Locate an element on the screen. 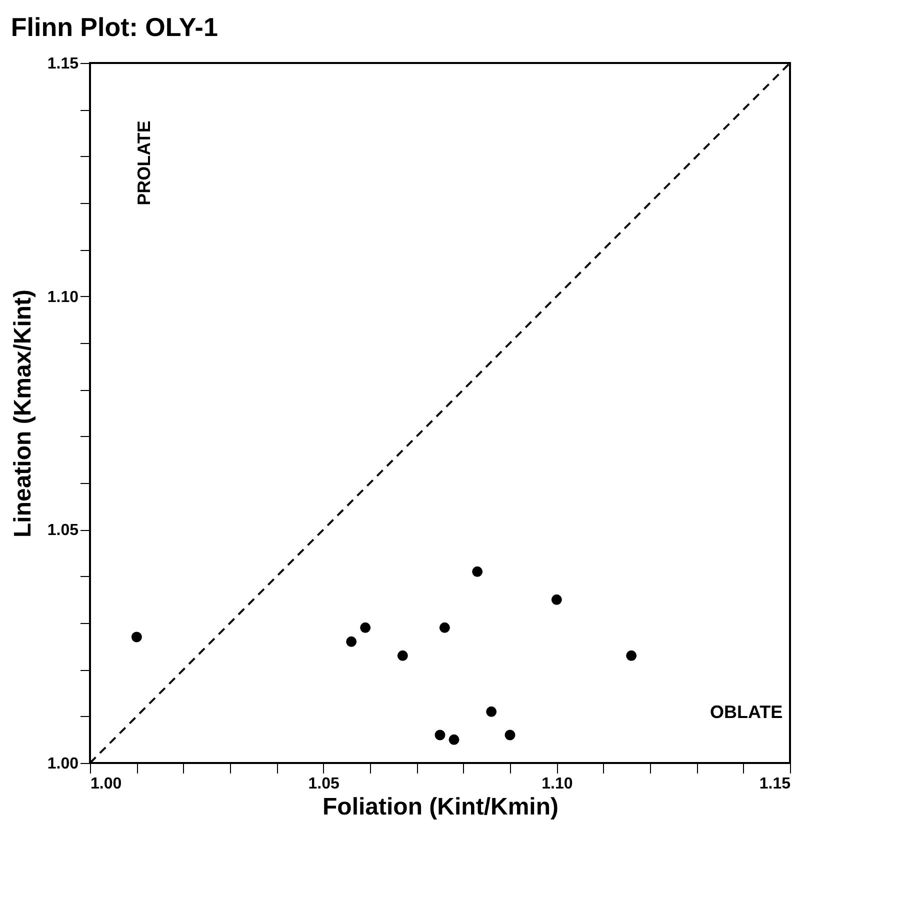  x-tick-label: 1.15 is located at coordinates (775, 784).